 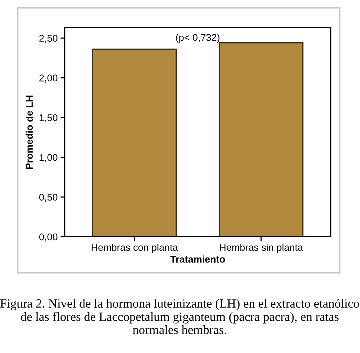 I want to click on annotation: (p< 0,732), so click(x=198, y=39).